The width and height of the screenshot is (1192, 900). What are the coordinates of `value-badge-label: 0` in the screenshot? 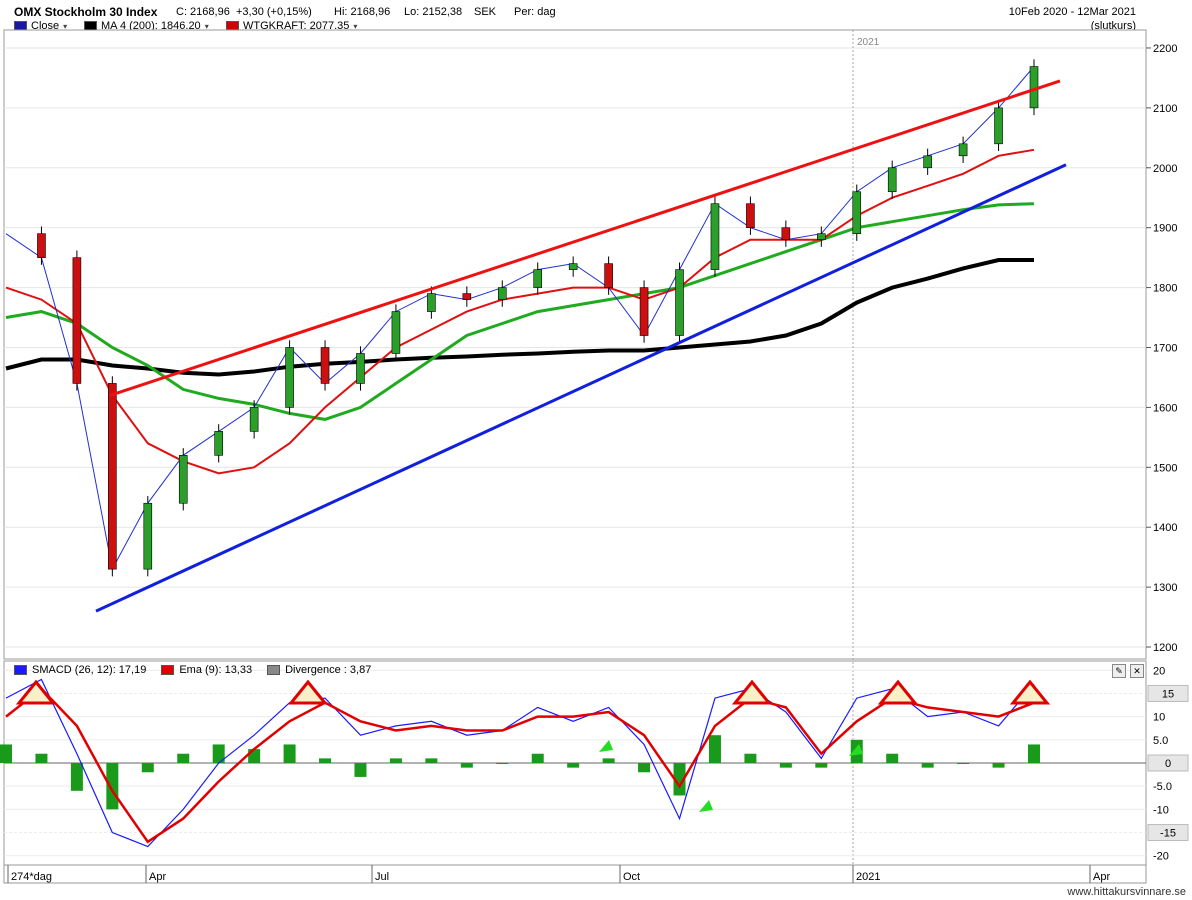 It's located at (1168, 764).